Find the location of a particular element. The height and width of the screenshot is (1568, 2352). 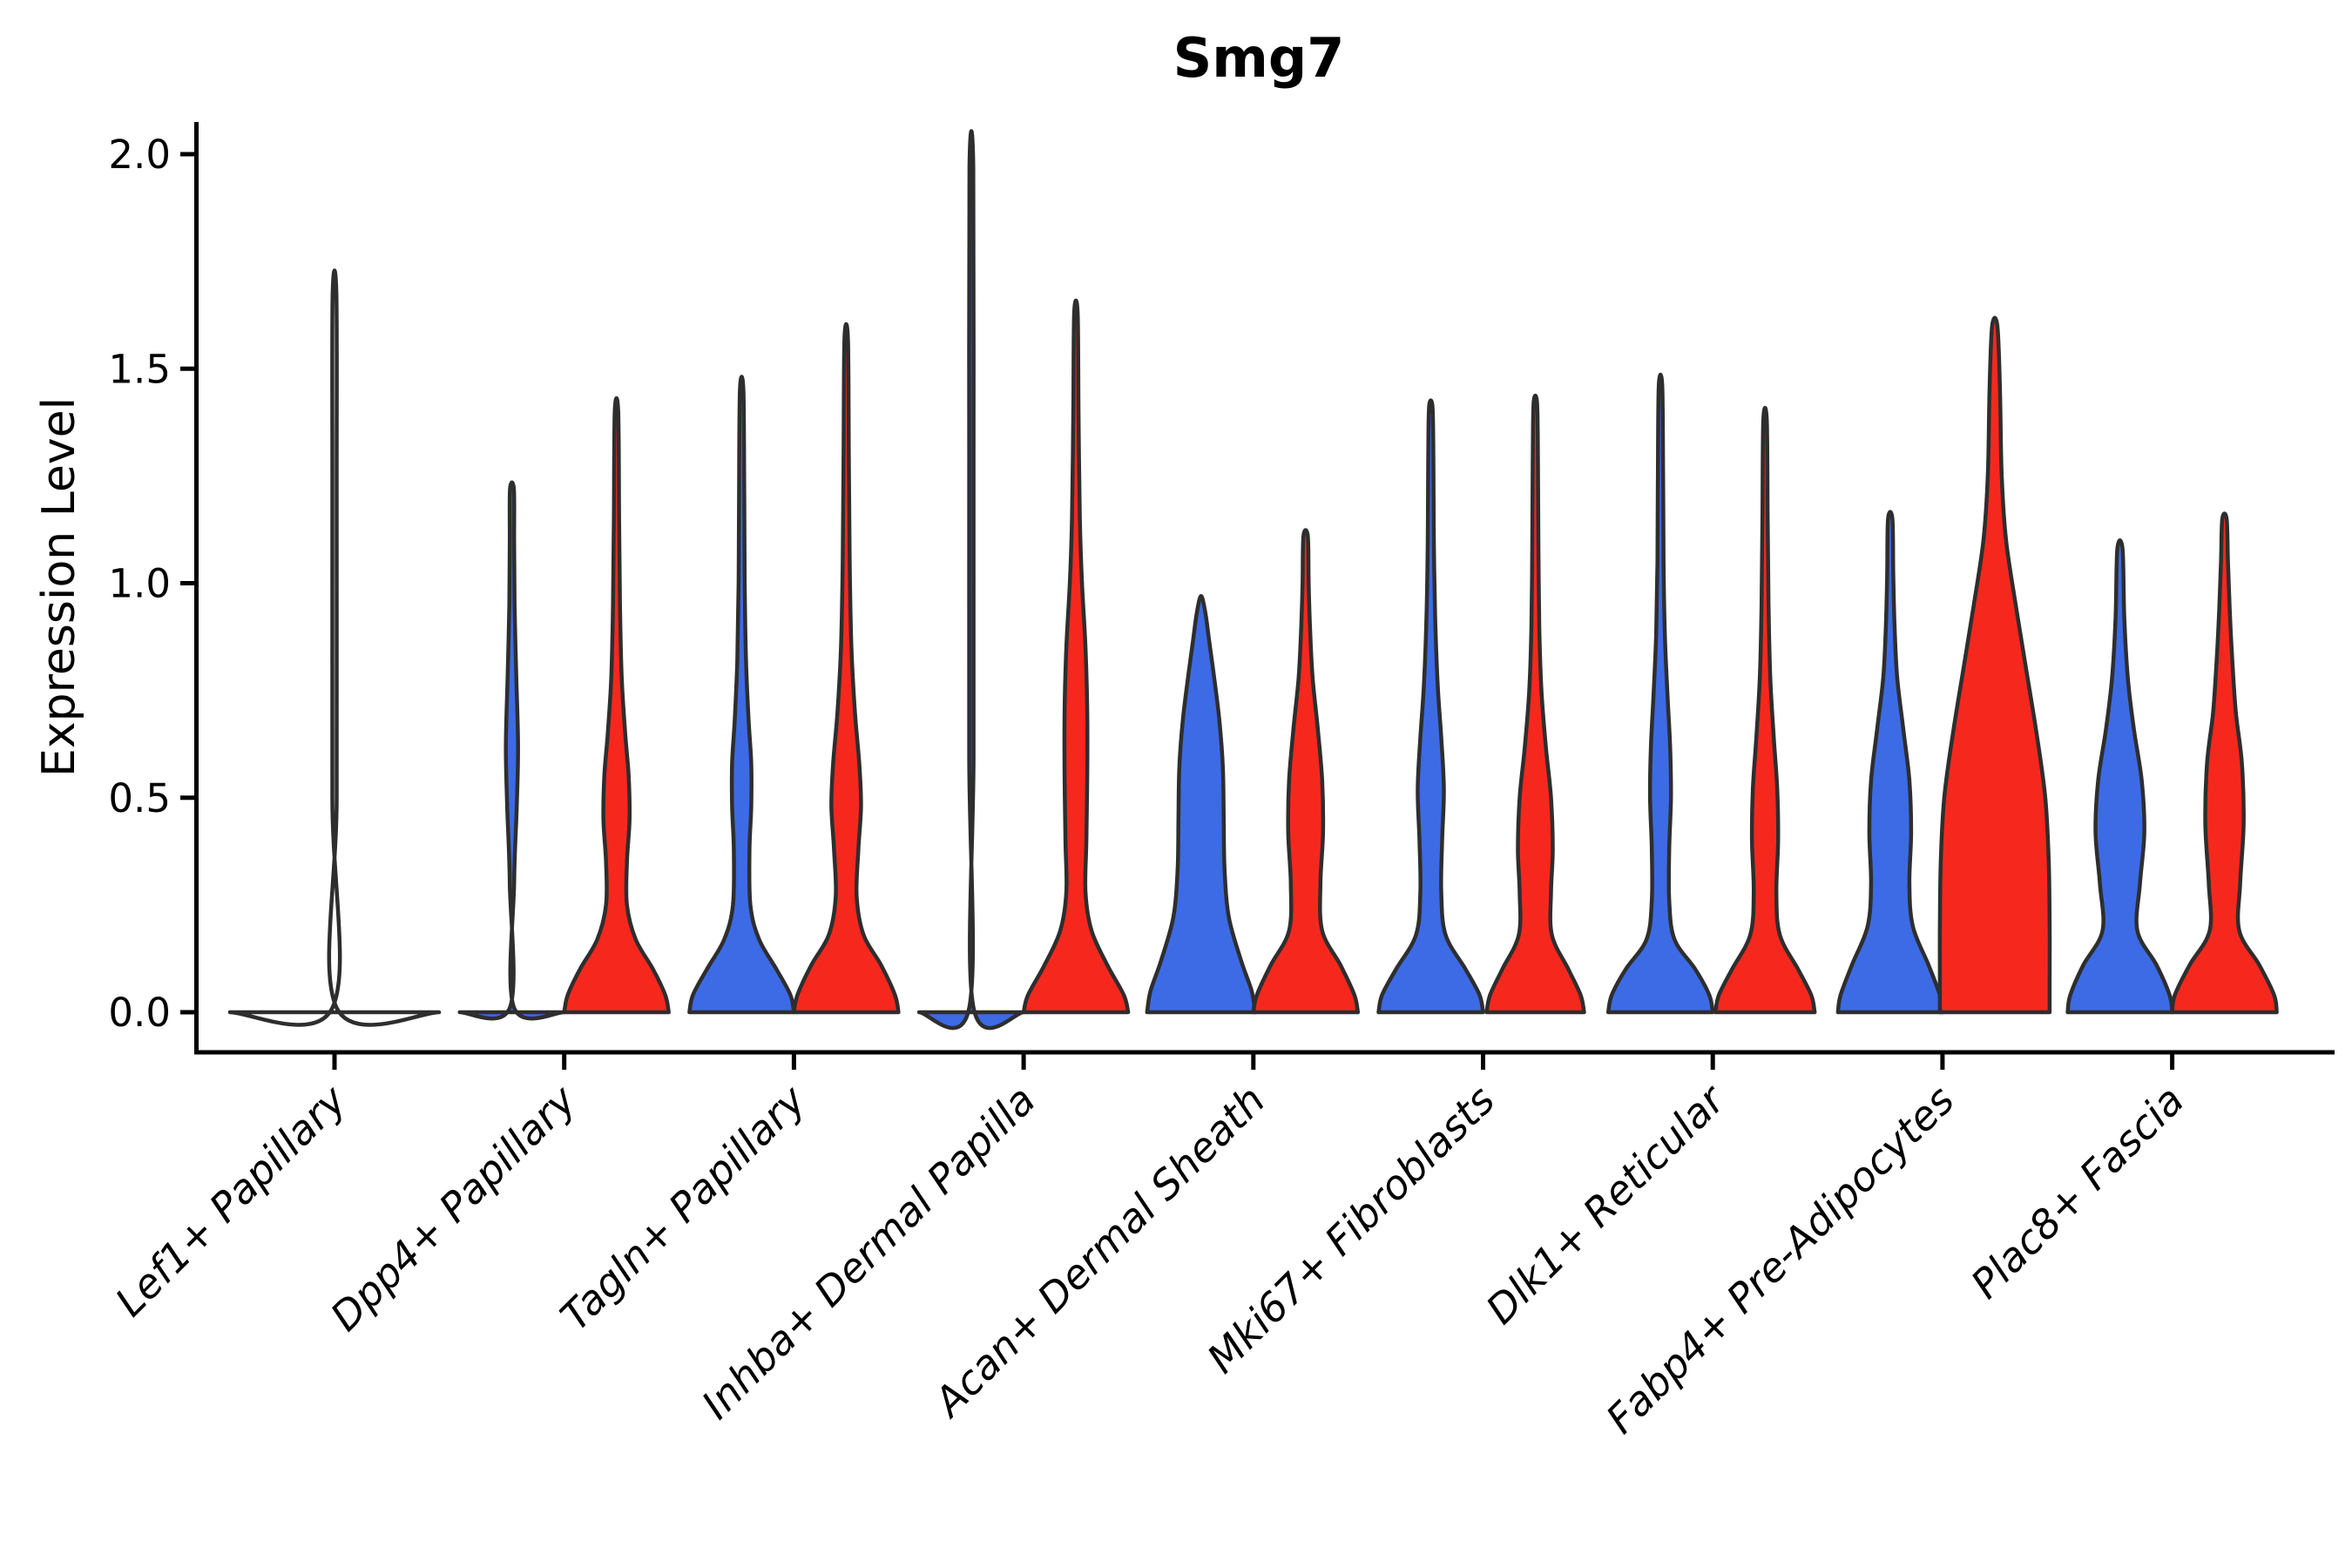

violin-acan-dermal-sheath-left-blue is located at coordinates (1201, 805).